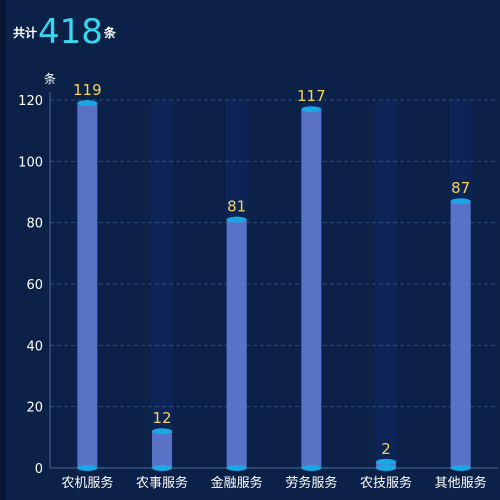  Describe the element at coordinates (70, 32) in the screenshot. I see `total-number: 418` at that location.